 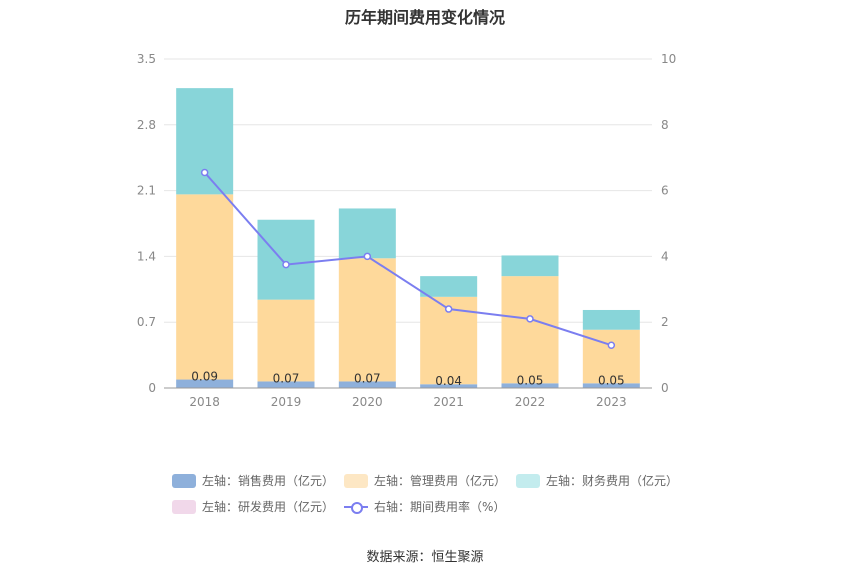 I want to click on data-source: 数据来源：恒生聚源, so click(x=425, y=557).